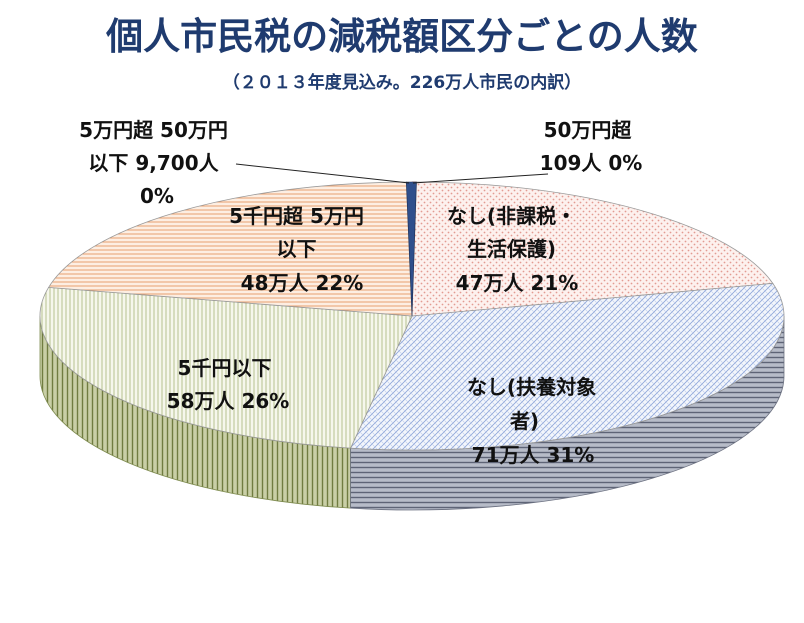  What do you see at coordinates (157, 163) in the screenshot?
I see `label-s50k_500k: 5万円超 50万円 以下 9,700人 0%` at bounding box center [157, 163].